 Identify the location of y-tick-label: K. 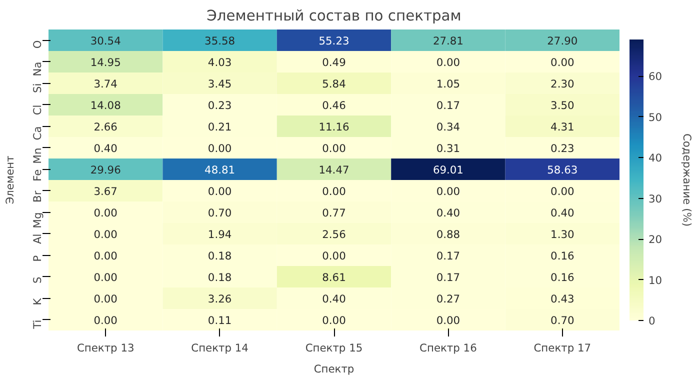
(37, 301).